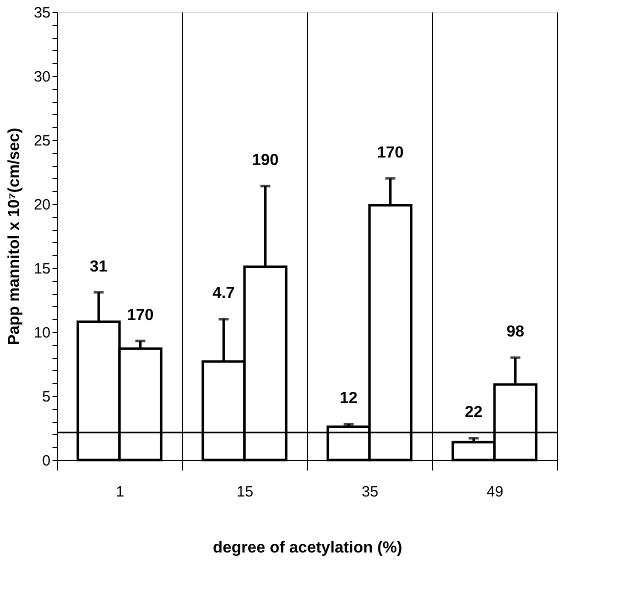 Image resolution: width=640 pixels, height=590 pixels. What do you see at coordinates (265, 161) in the screenshot?
I see `annotation: 190` at bounding box center [265, 161].